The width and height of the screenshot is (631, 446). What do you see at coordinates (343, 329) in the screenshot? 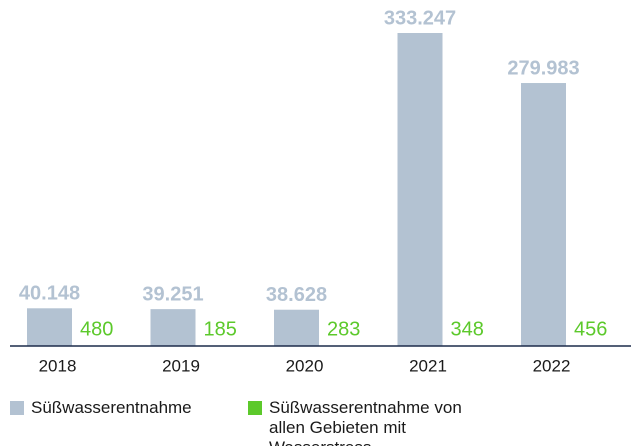
I see `value-label: 283` at bounding box center [343, 329].